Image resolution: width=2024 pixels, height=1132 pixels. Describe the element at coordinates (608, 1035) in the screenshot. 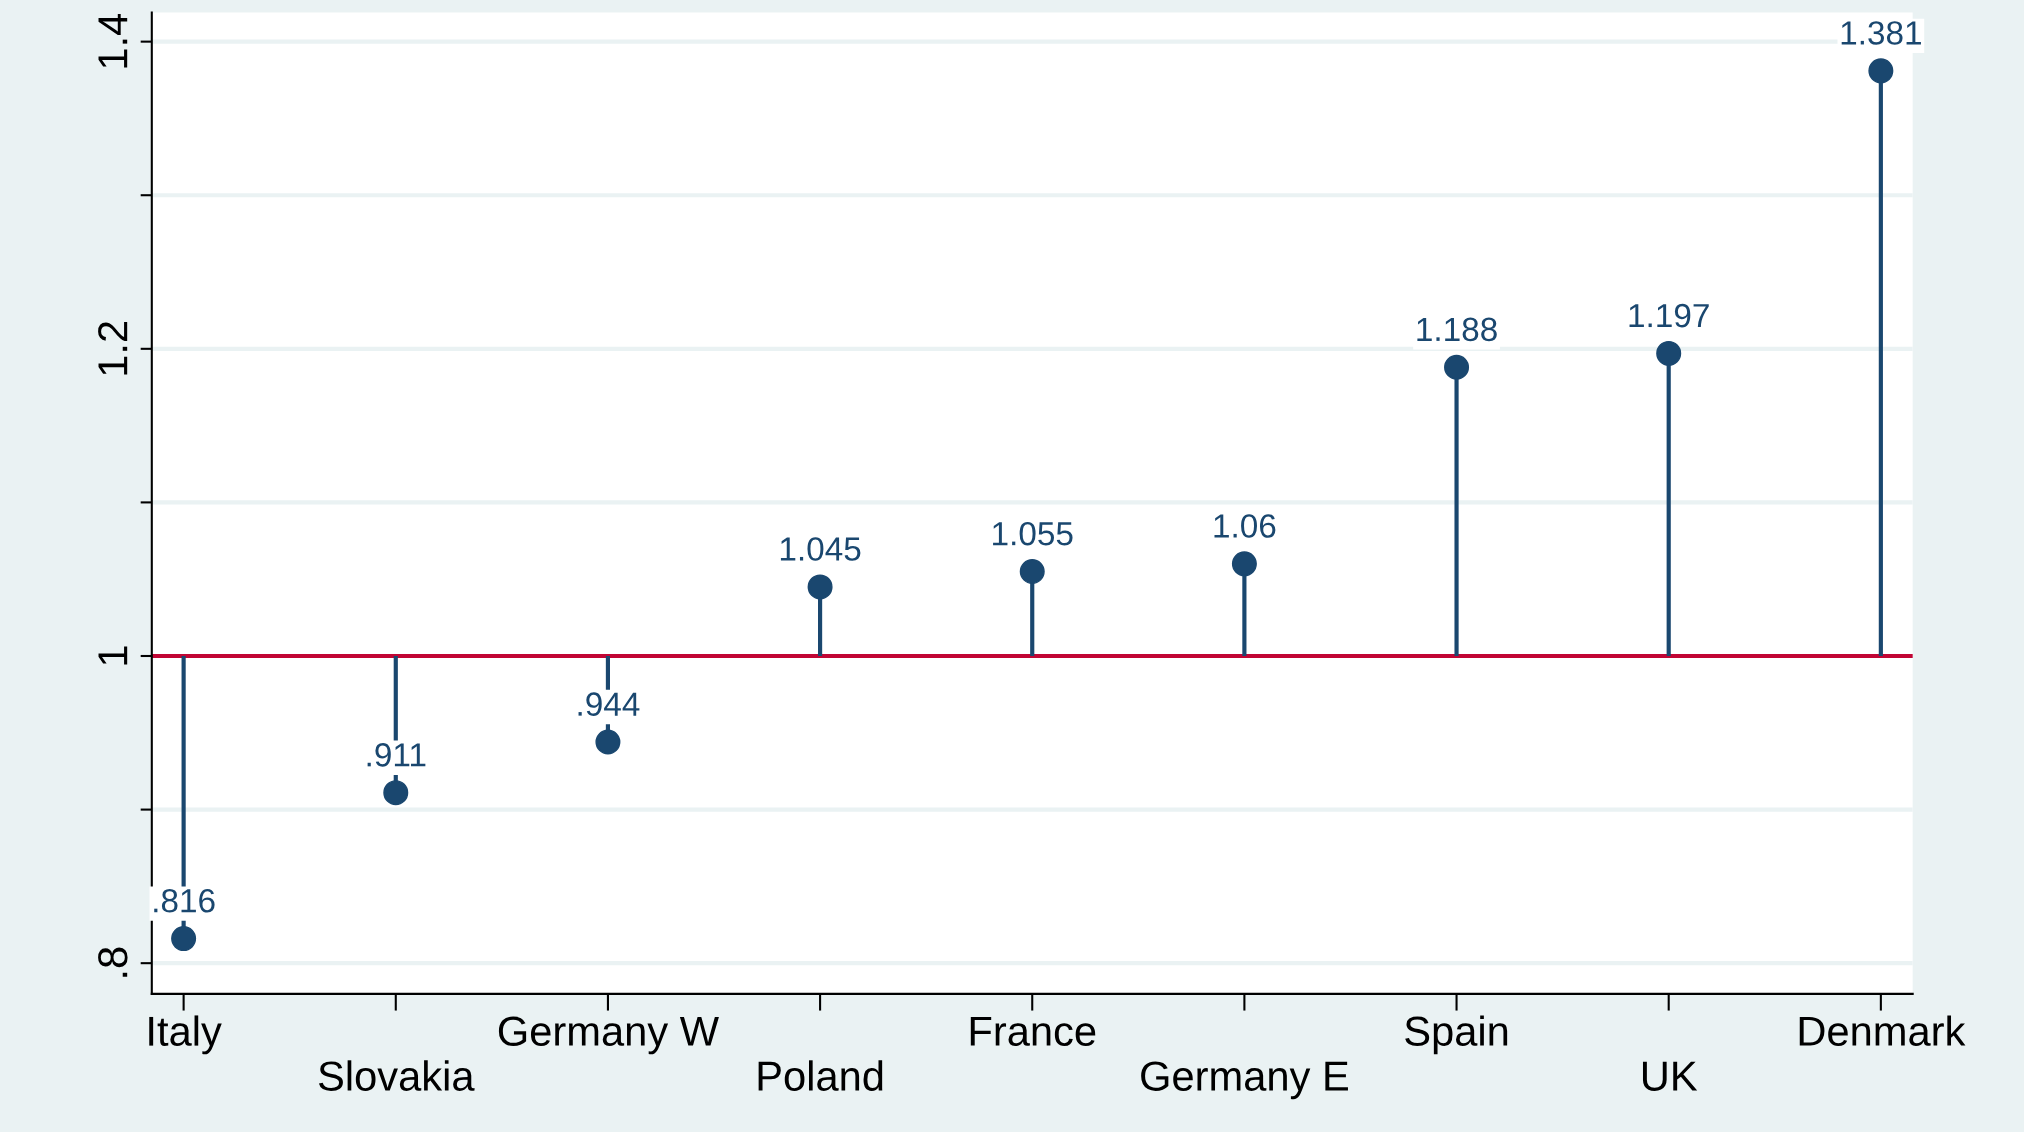

I see `x-tick-label: Germany W` at that location.